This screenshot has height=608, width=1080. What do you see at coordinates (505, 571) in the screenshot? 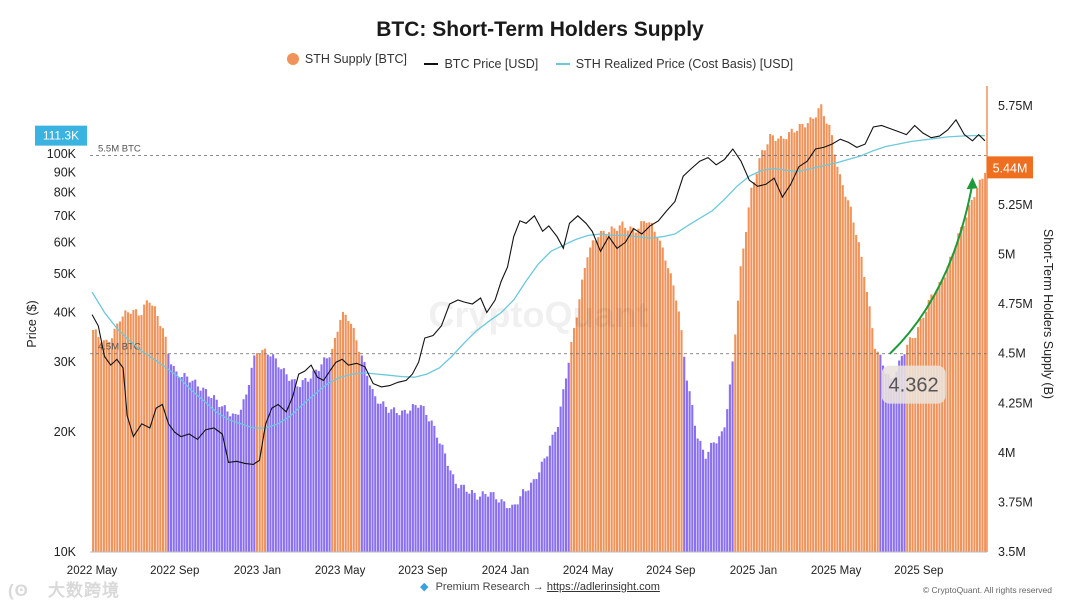
I see `x-tick-label: 2024 Jan` at bounding box center [505, 571].